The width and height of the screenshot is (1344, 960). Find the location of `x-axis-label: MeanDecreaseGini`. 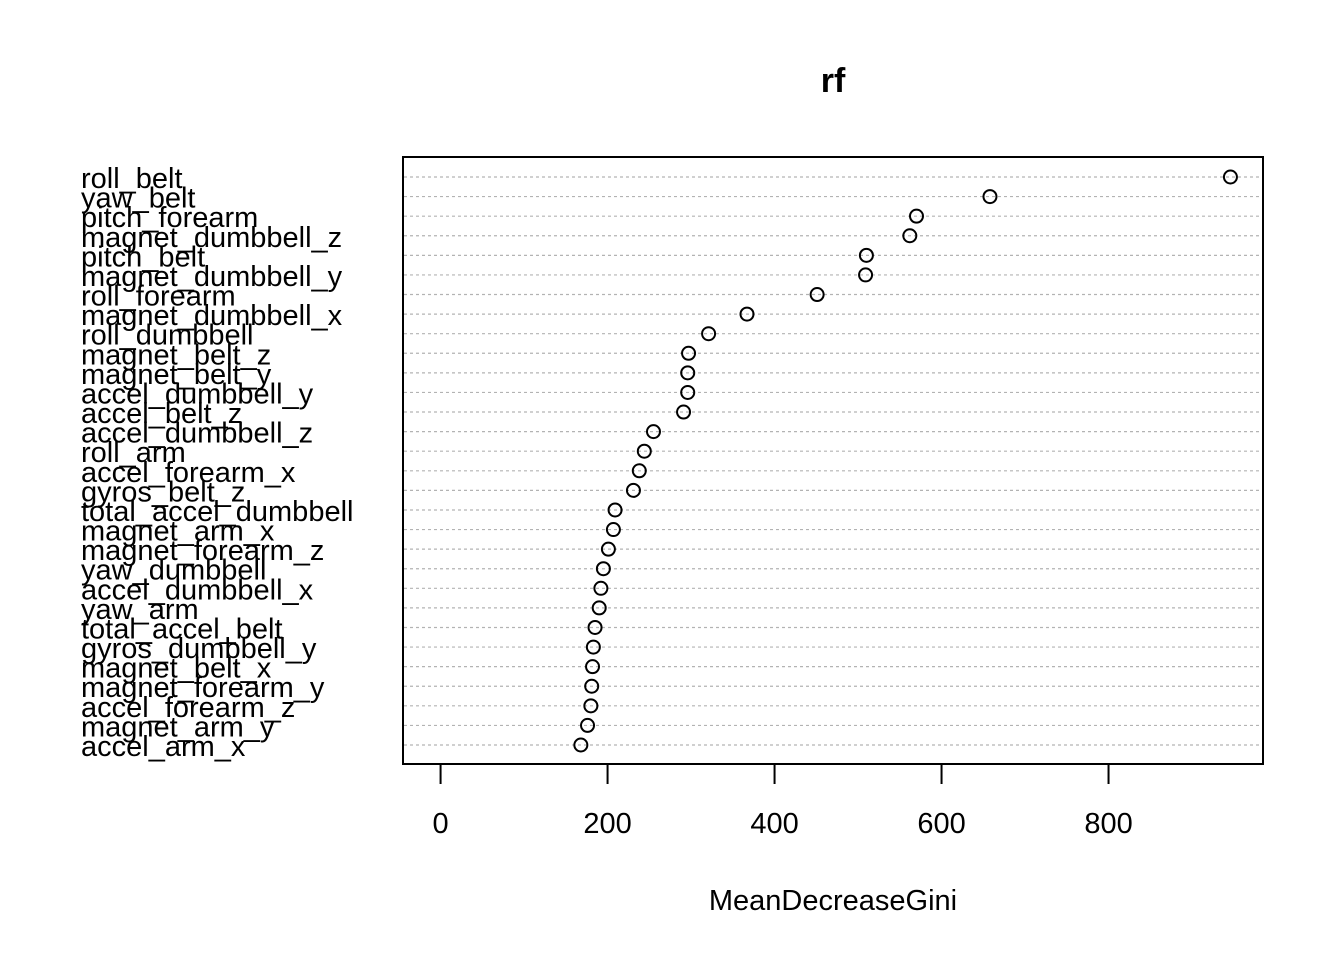

x-axis-label: MeanDecreaseGini is located at coordinates (833, 901).